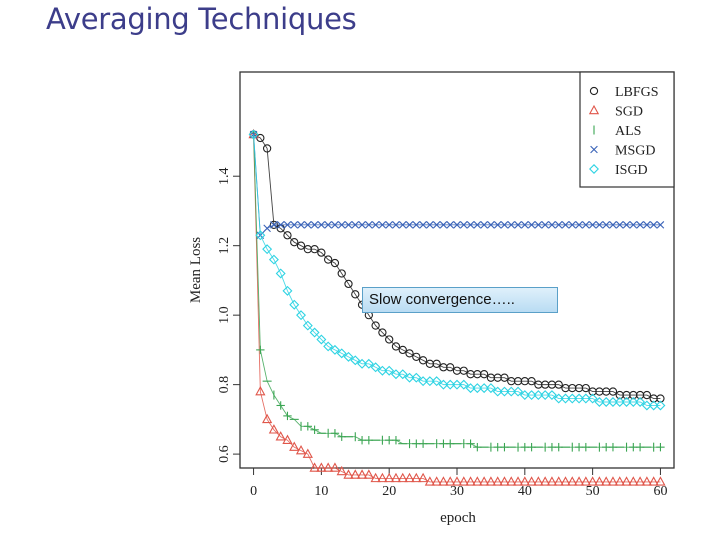 The width and height of the screenshot is (720, 540). I want to click on legend-als-label: ALS, so click(628, 131).